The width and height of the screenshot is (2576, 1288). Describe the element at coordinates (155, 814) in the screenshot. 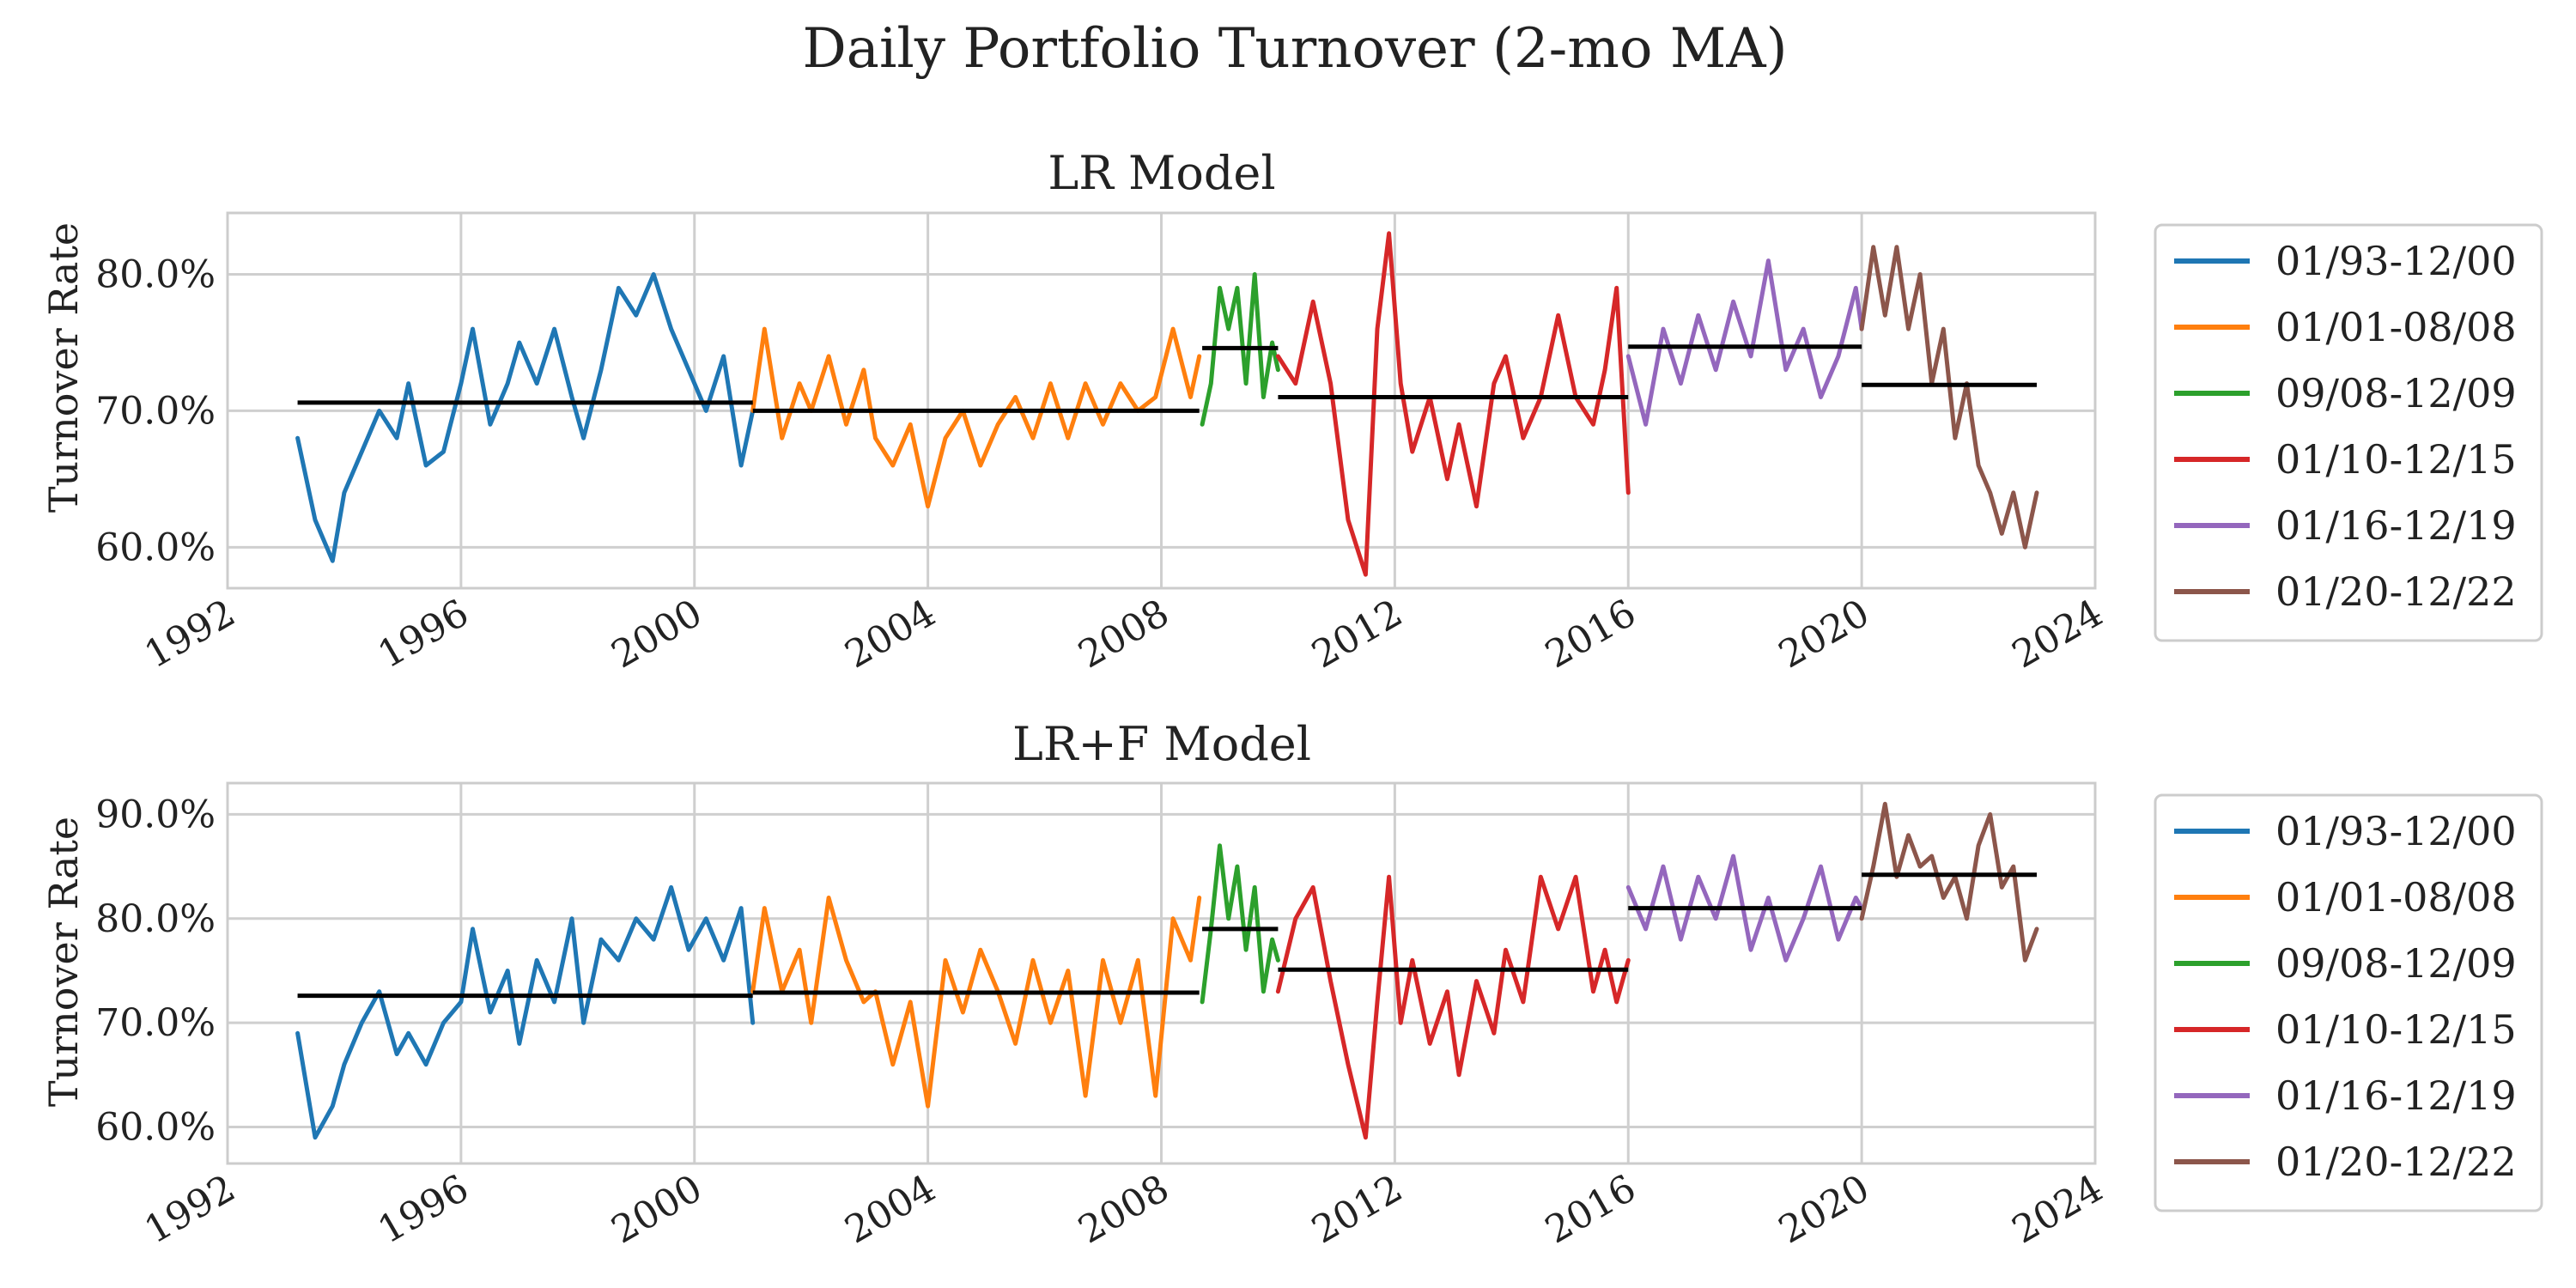

I see `y-tick-label: 90.0%` at that location.